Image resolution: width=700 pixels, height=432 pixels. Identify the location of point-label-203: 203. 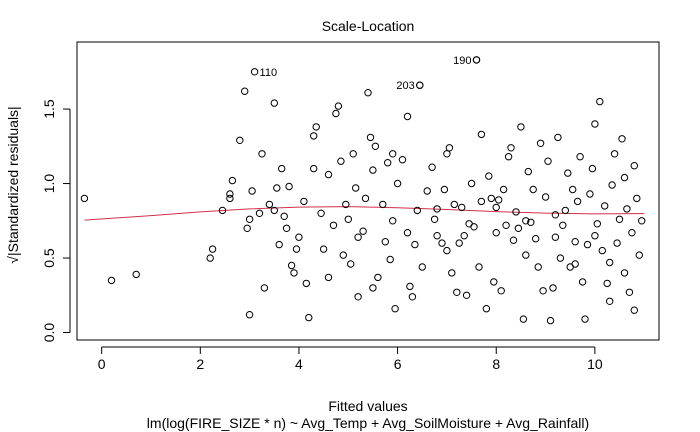
(405, 86).